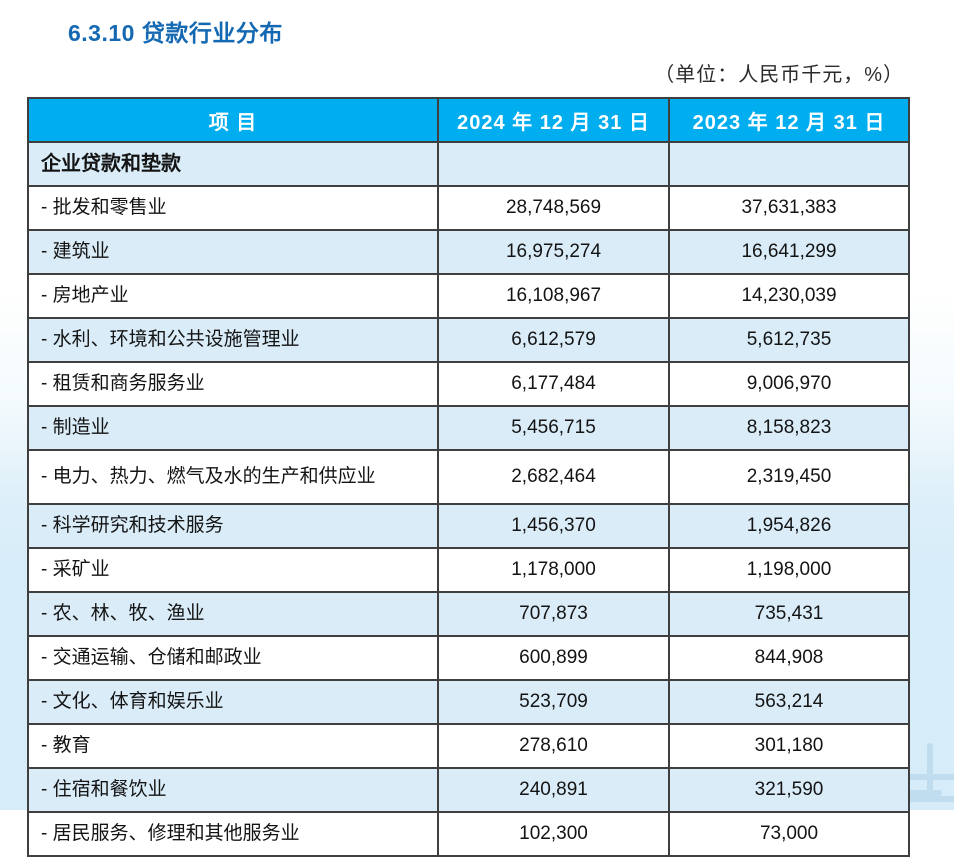 Image resolution: width=954 pixels, height=857 pixels. Describe the element at coordinates (789, 428) in the screenshot. I see `value-2023: 8,158,823` at that location.